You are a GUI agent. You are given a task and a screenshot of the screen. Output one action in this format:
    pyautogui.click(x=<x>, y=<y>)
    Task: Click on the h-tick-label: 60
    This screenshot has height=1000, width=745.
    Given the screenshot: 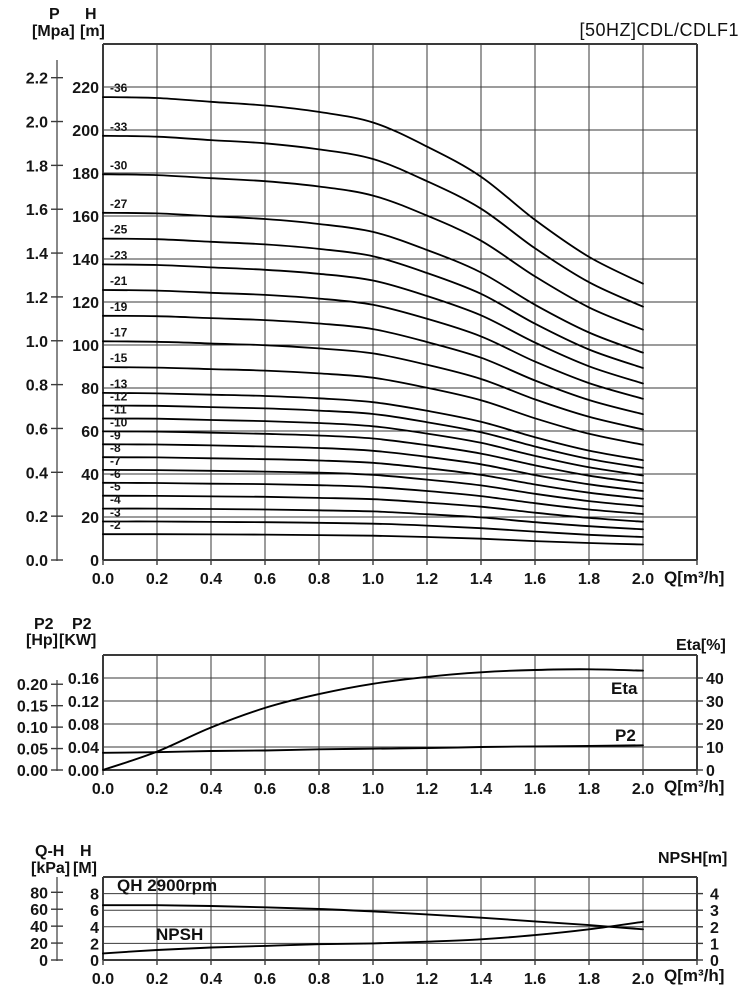 What is the action you would take?
    pyautogui.click(x=90, y=432)
    